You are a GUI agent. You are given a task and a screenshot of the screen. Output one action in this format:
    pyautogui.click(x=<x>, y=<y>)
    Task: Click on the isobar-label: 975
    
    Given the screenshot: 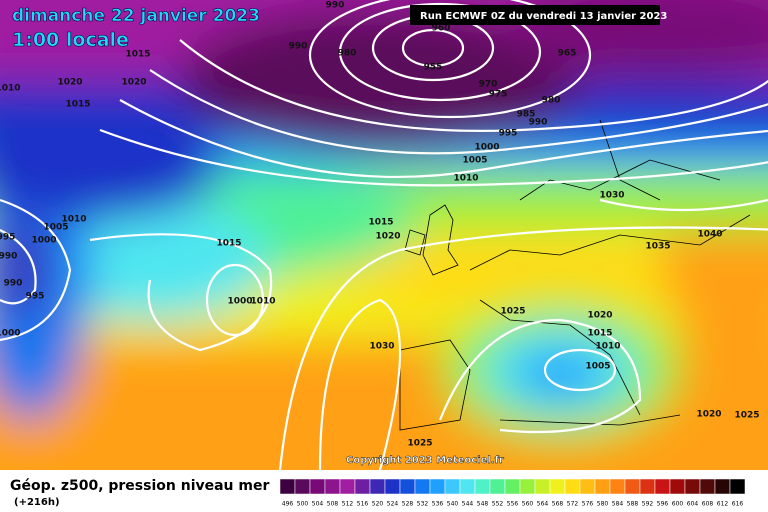 What is the action you would take?
    pyautogui.click(x=498, y=95)
    